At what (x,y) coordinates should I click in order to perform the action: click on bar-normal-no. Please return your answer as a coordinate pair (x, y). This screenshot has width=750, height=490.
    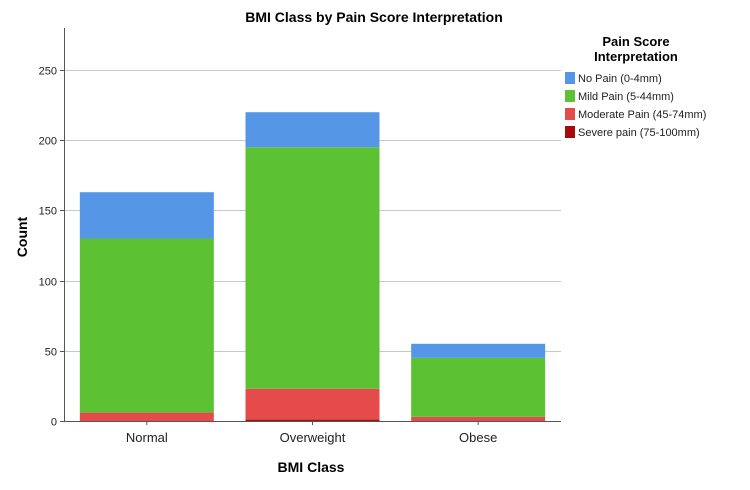
    Looking at the image, I should click on (146, 215).